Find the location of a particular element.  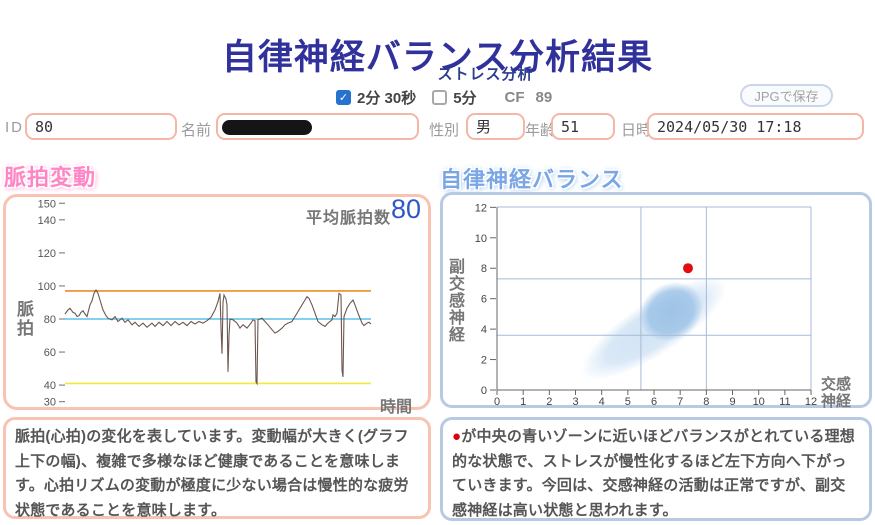

svg-text: 3 is located at coordinates (575, 402).